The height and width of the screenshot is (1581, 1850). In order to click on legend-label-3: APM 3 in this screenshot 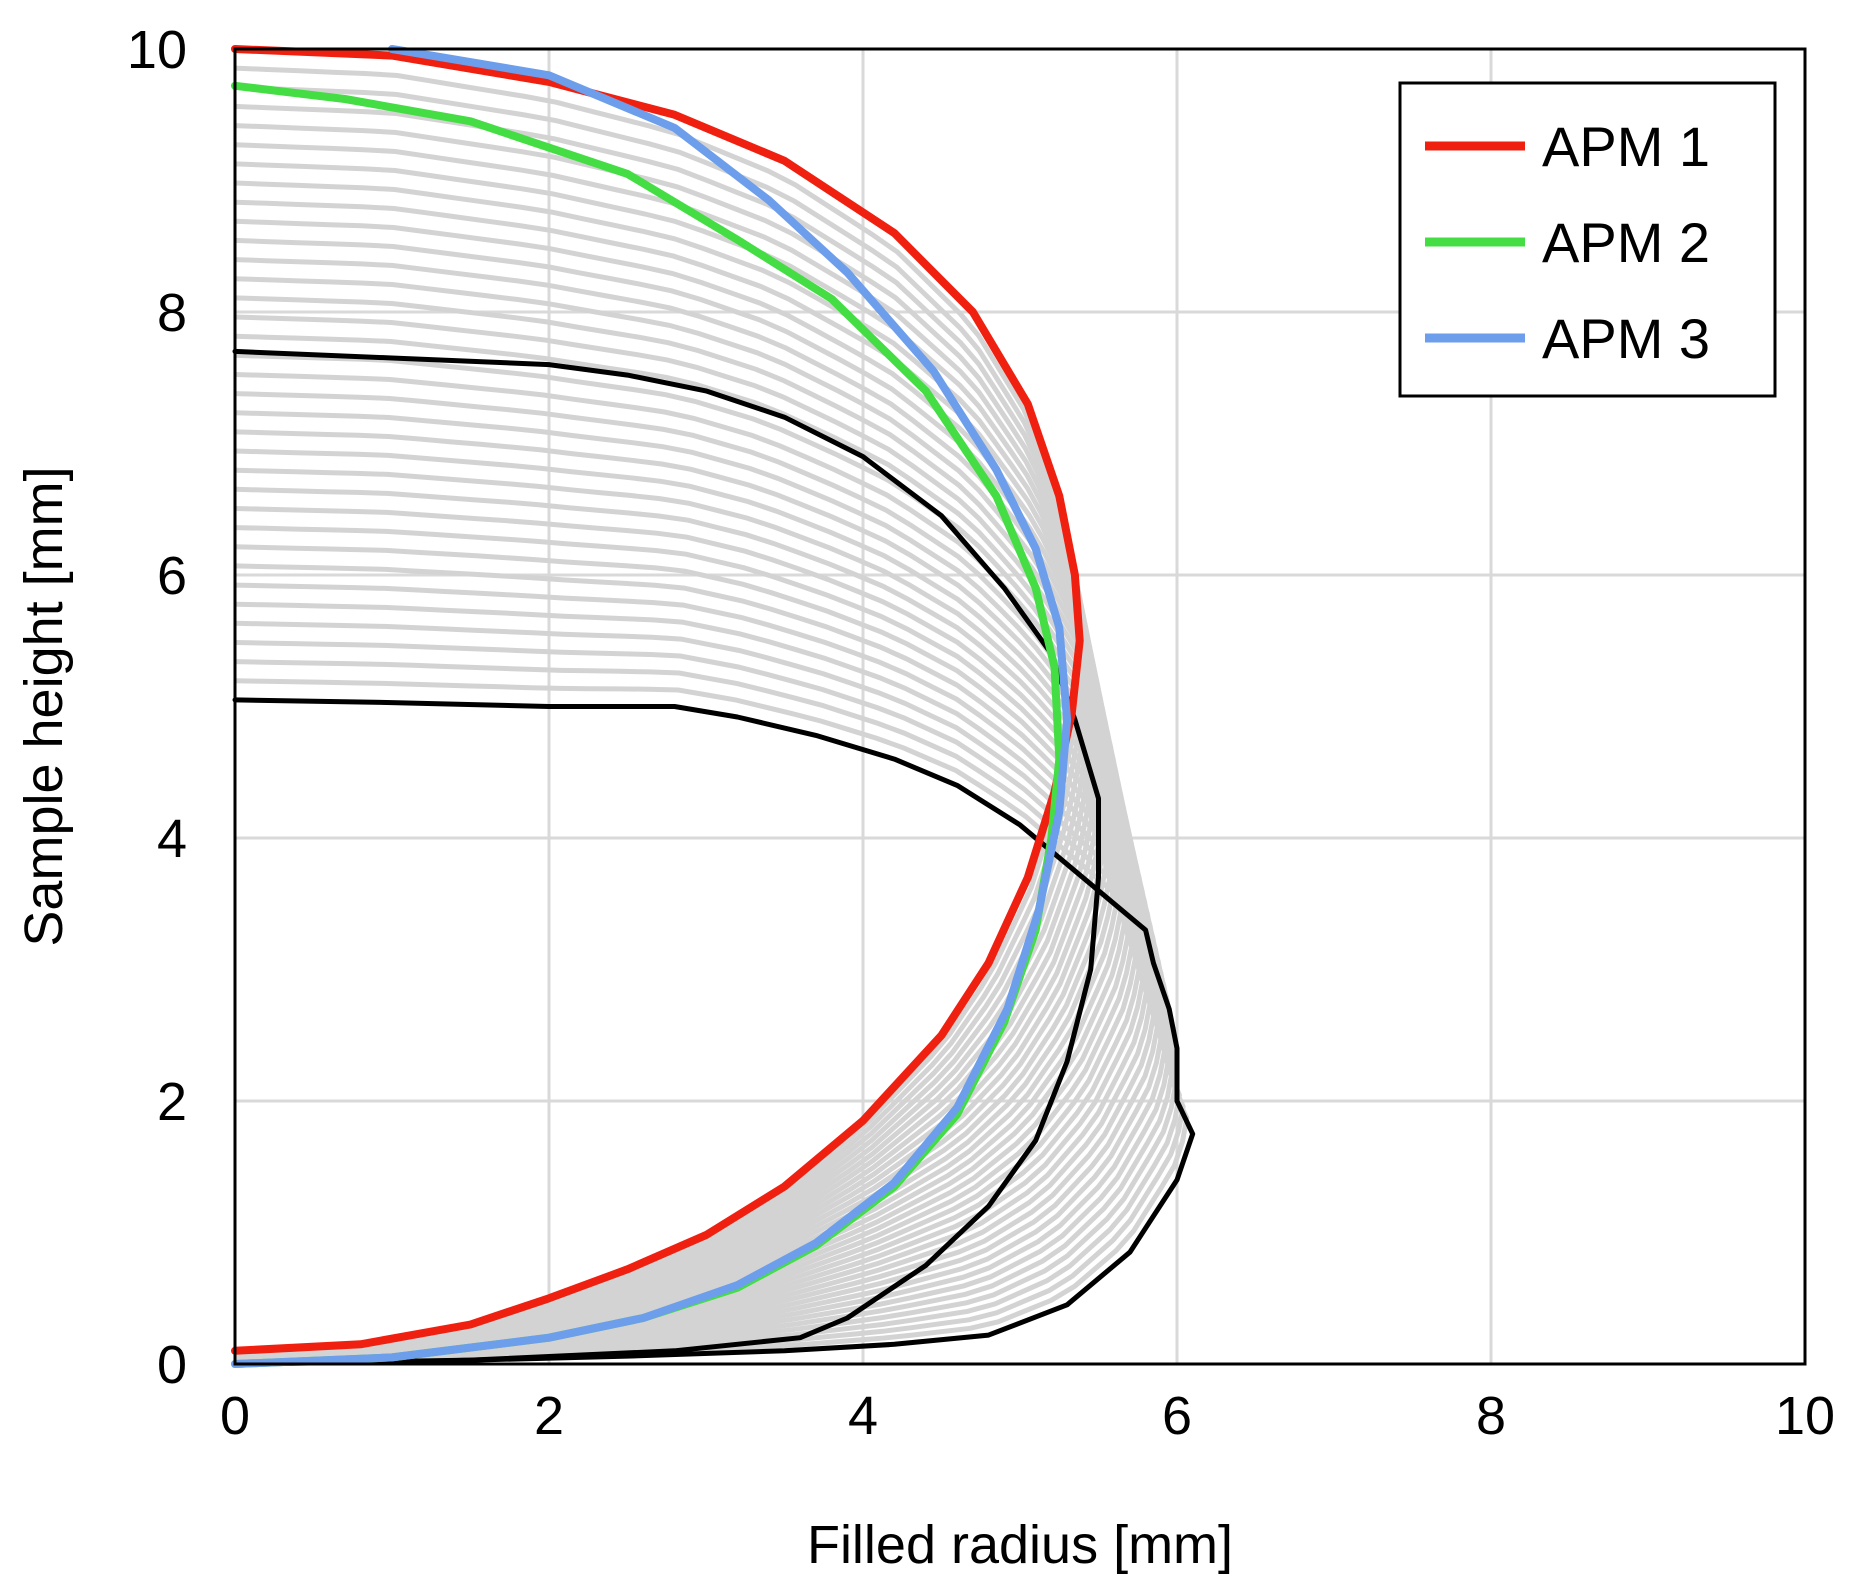, I will do `click(1626, 338)`.